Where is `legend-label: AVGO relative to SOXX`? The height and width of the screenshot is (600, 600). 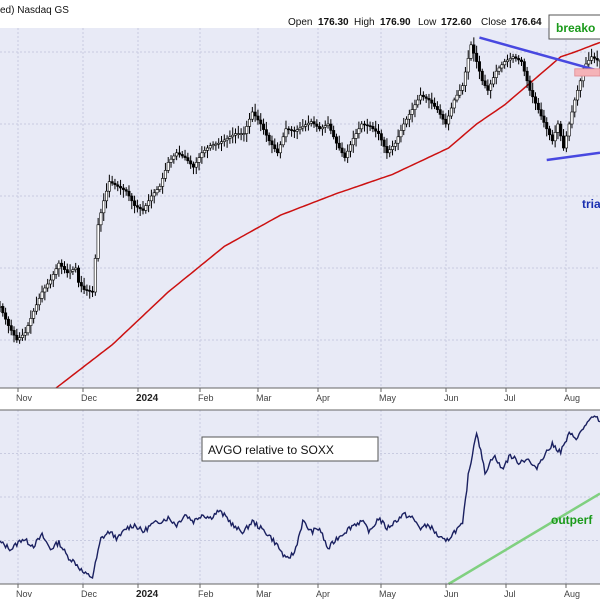 legend-label: AVGO relative to SOXX is located at coordinates (271, 450).